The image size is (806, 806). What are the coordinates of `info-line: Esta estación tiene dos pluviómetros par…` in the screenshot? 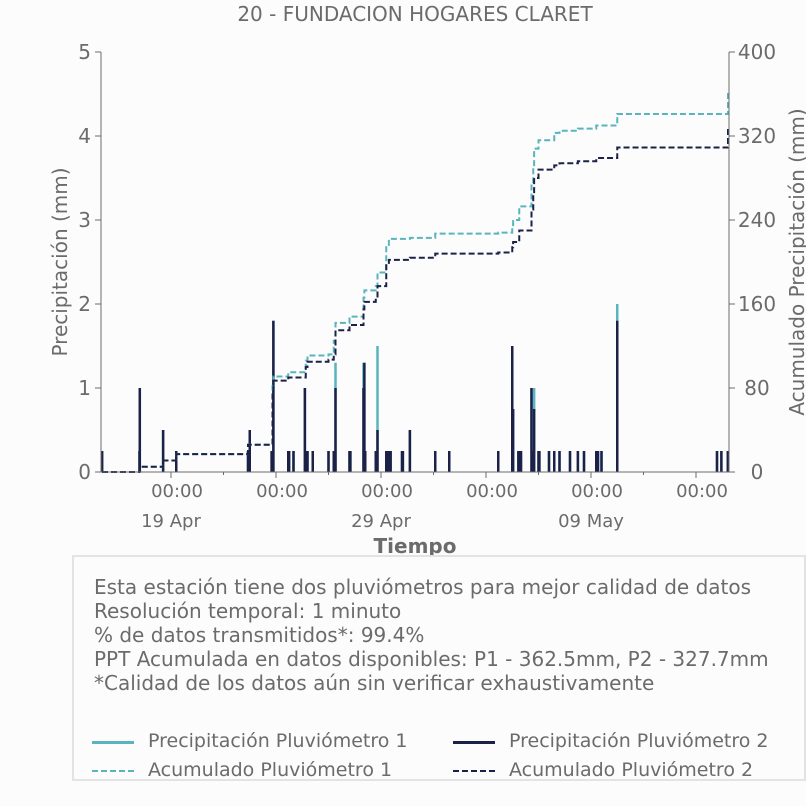 It's located at (423, 587).